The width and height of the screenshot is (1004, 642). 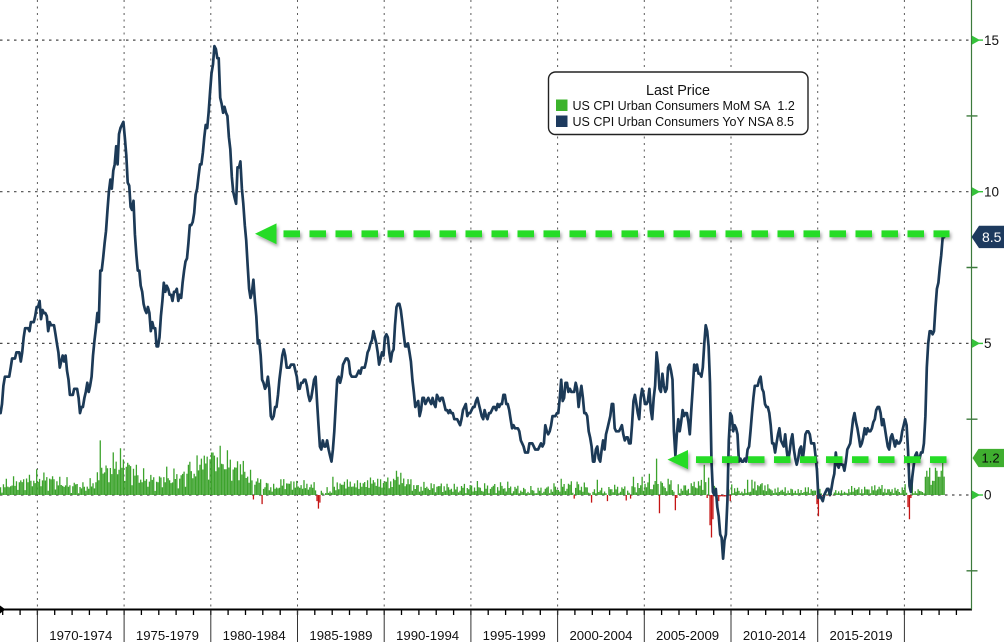 I want to click on svg-text: 1985-1989, so click(x=340, y=635).